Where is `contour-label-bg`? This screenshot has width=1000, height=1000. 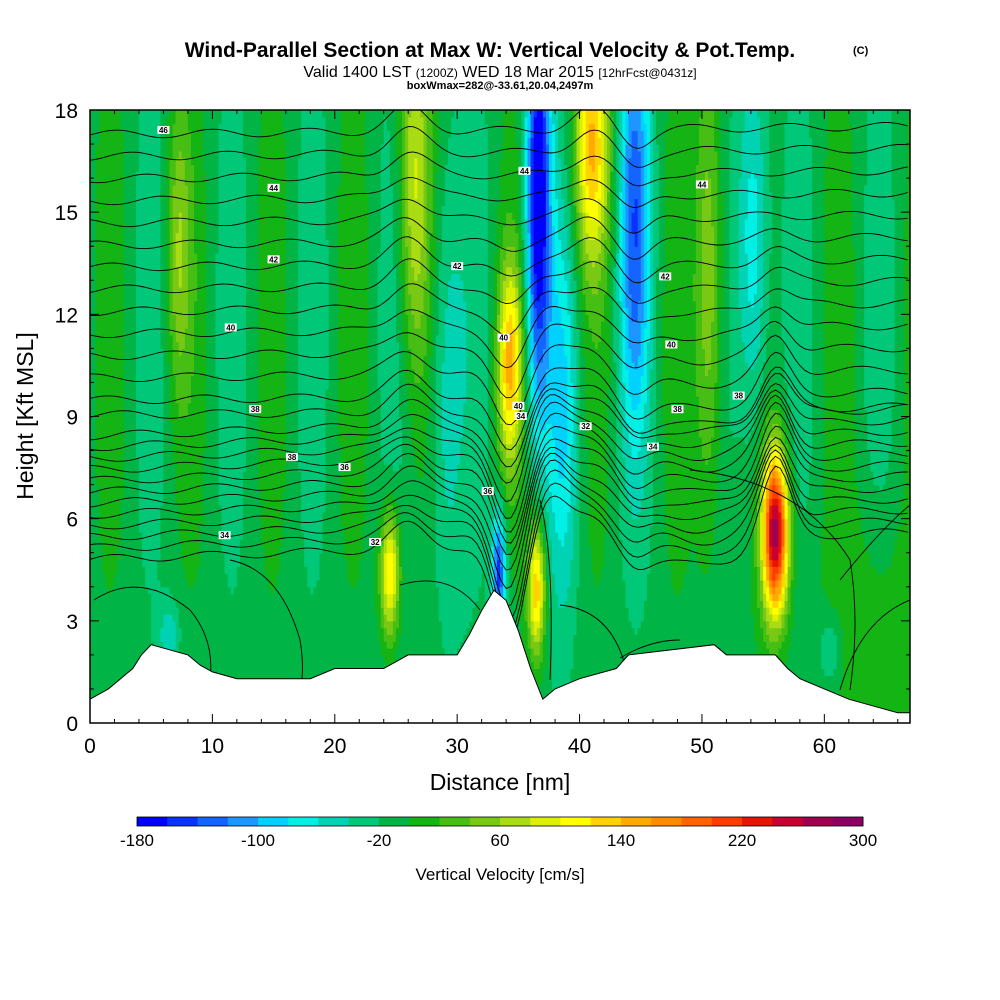 contour-label-bg is located at coordinates (503, 337).